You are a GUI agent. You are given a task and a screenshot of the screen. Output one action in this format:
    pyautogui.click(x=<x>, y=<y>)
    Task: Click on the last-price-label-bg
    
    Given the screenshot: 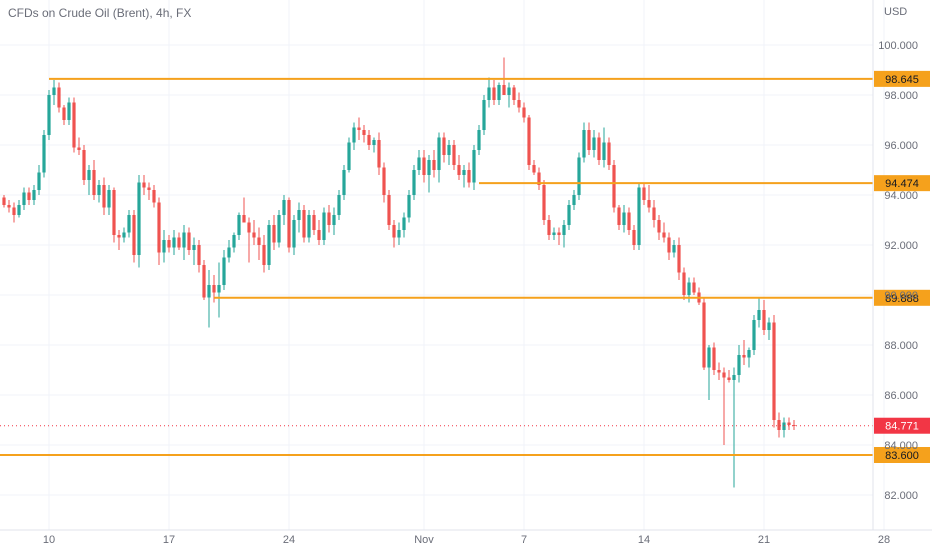 What is the action you would take?
    pyautogui.click(x=902, y=425)
    